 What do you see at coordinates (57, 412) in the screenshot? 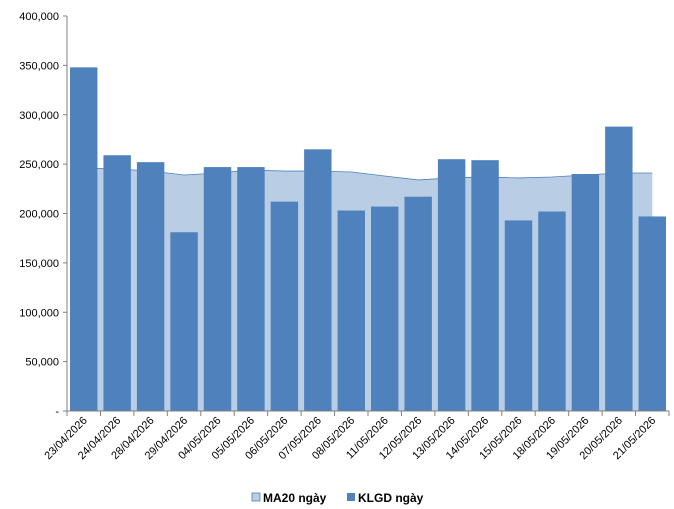
I see `y-tick-label-0: -` at bounding box center [57, 412].